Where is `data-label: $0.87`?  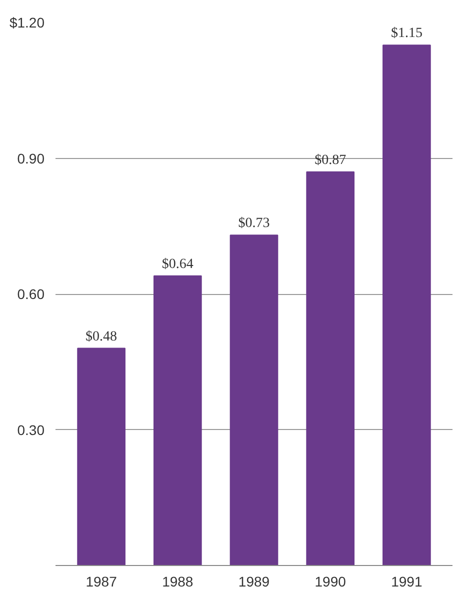
data-label: $0.87 is located at coordinates (330, 160).